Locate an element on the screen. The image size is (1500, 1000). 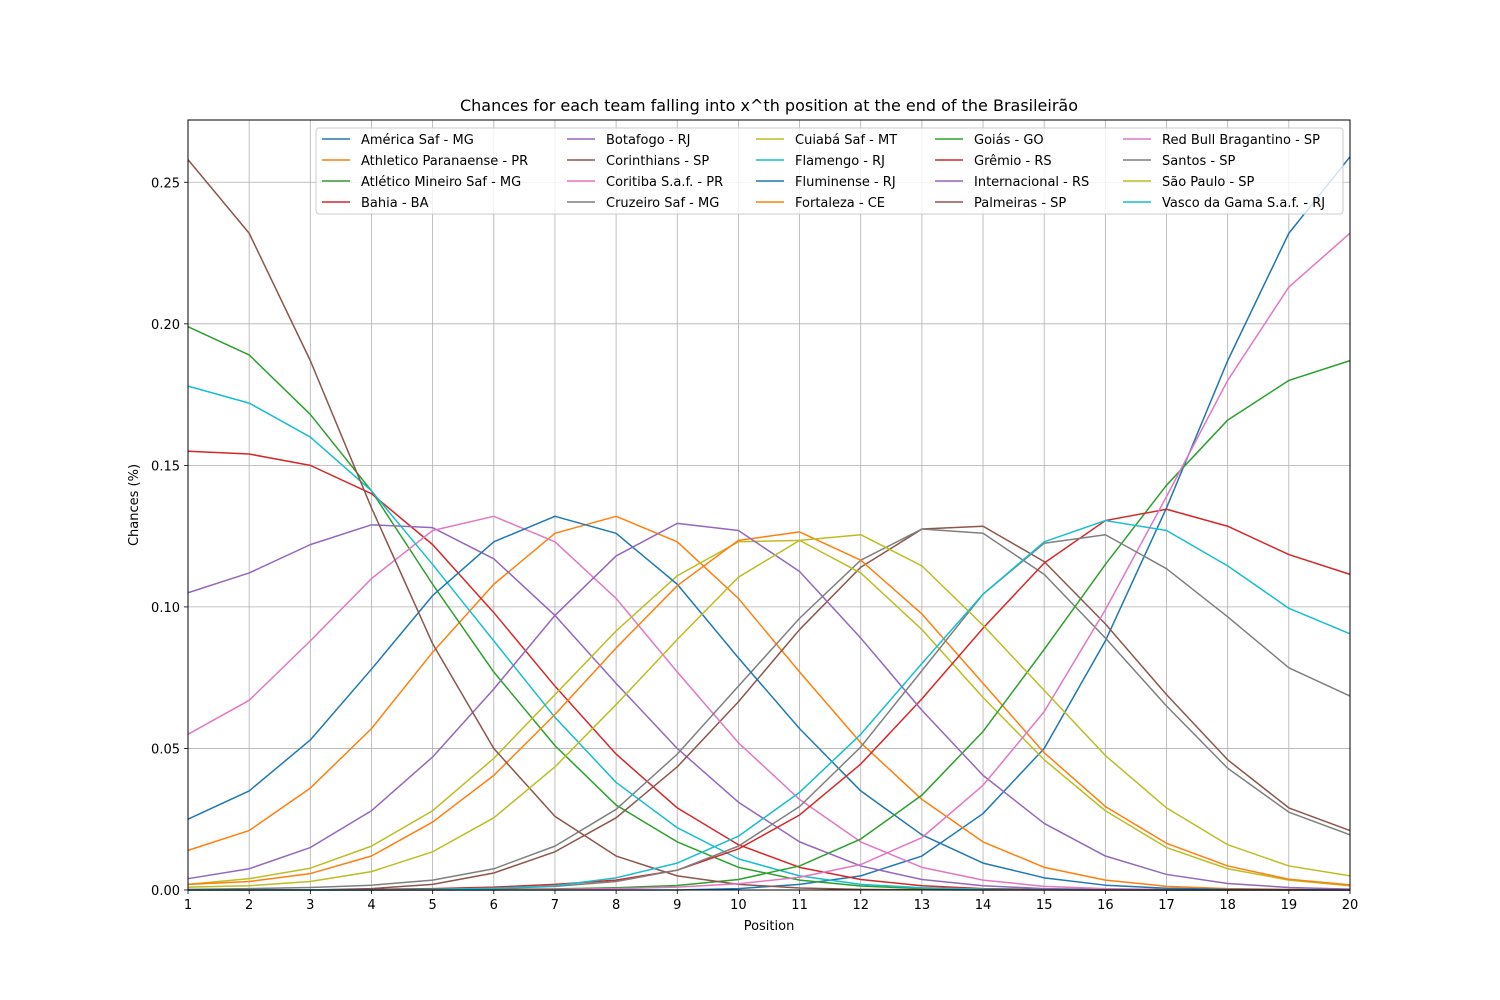
legend-label: Santos - SP is located at coordinates (1198, 161).